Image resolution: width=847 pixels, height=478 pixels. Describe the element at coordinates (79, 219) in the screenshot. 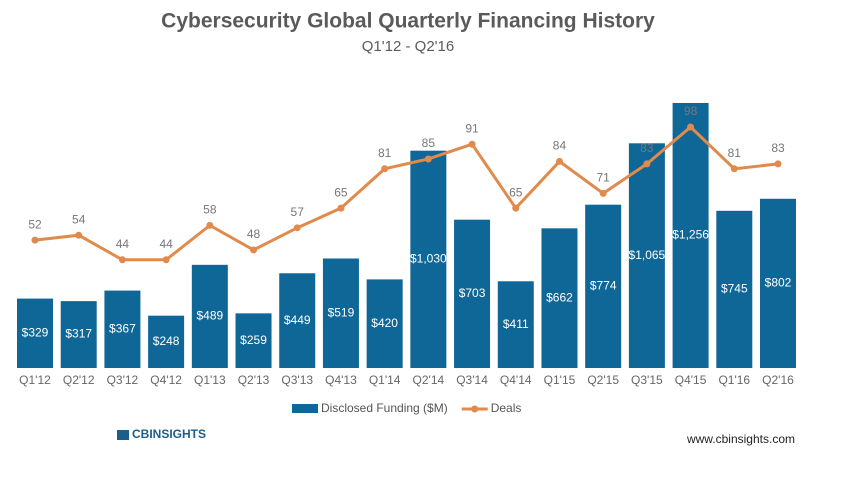

I see `deals-value-label: 54` at that location.